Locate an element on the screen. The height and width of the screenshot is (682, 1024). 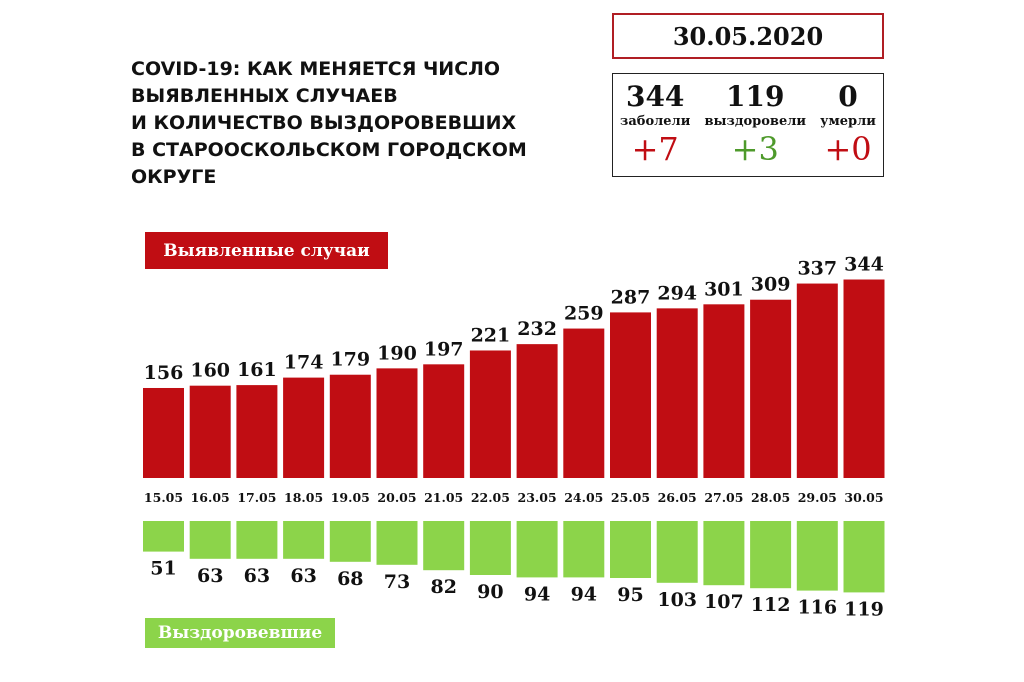
date-label: 30.05.2020 is located at coordinates (748, 36).